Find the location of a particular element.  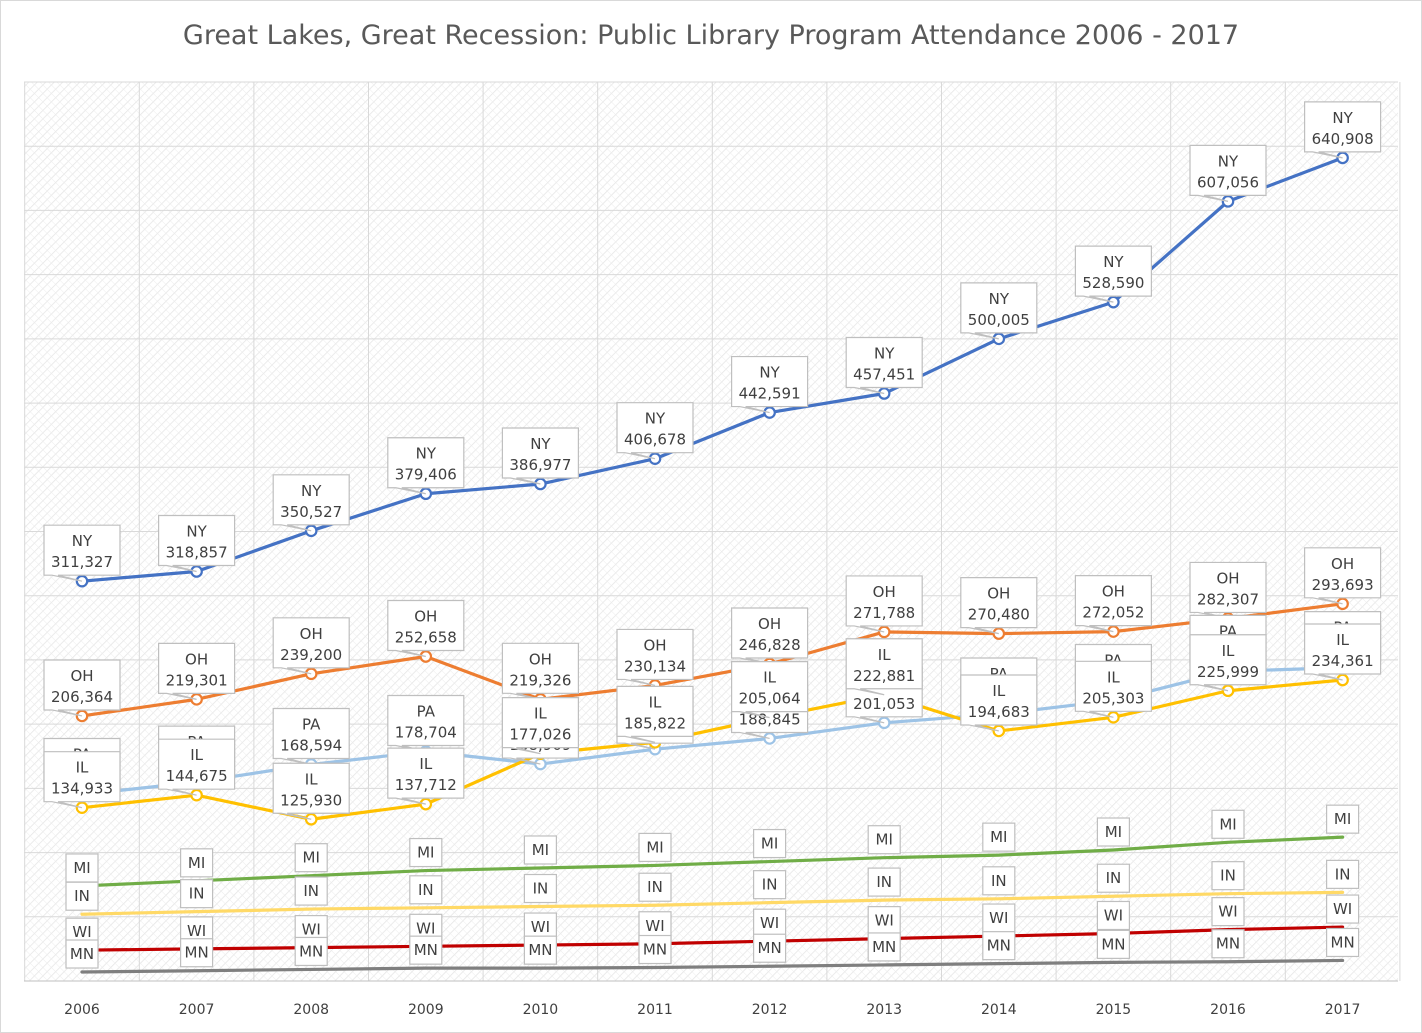

data-label-value: 144,675 is located at coordinates (197, 776).